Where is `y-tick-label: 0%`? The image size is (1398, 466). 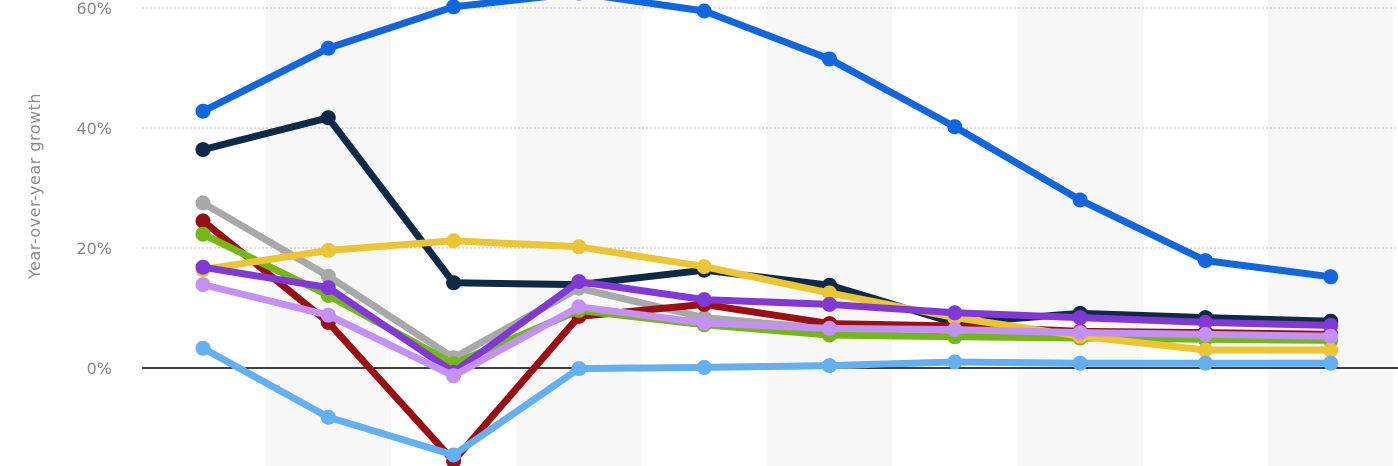
y-tick-label: 0% is located at coordinates (99, 368).